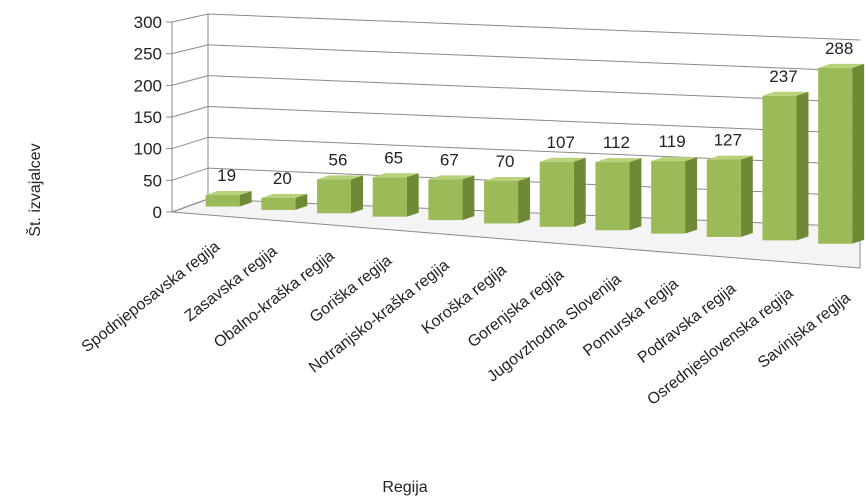 The height and width of the screenshot is (502, 866). Describe the element at coordinates (148, 54) in the screenshot. I see `y-tick-label: 250` at that location.